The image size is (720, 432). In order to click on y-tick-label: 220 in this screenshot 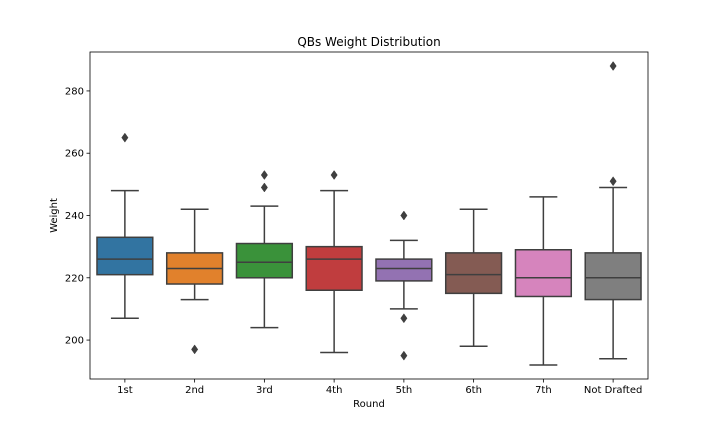, I will do `click(74, 278)`.